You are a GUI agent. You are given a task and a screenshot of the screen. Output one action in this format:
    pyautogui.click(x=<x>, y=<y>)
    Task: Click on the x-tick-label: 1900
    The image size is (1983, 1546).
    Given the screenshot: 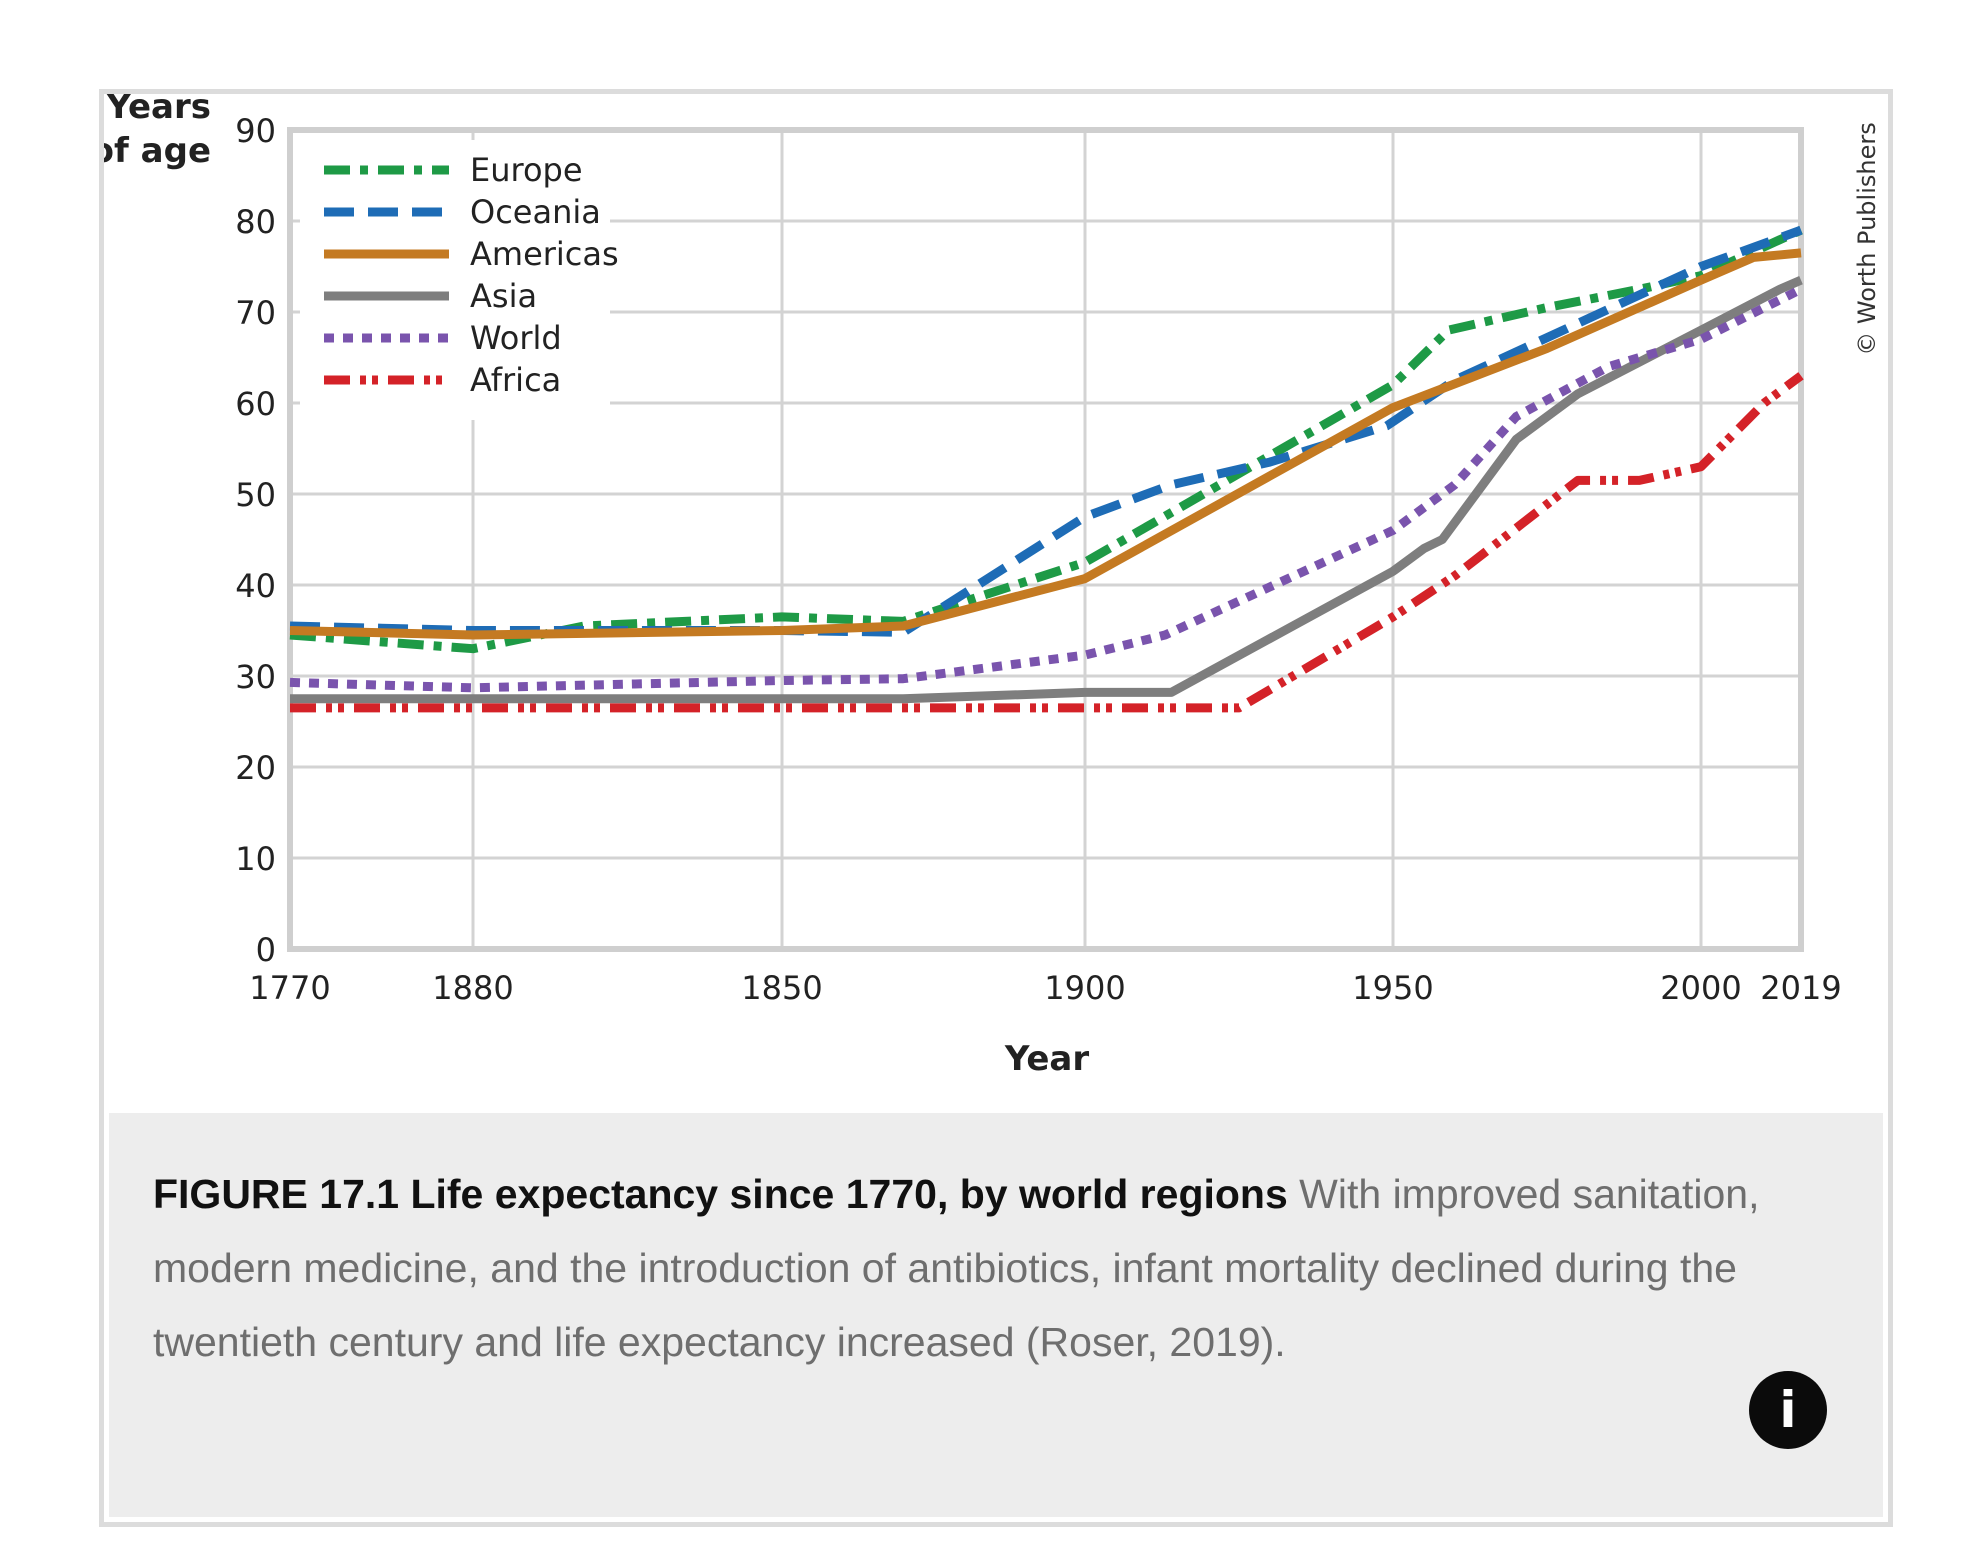 What is the action you would take?
    pyautogui.click(x=1084, y=988)
    